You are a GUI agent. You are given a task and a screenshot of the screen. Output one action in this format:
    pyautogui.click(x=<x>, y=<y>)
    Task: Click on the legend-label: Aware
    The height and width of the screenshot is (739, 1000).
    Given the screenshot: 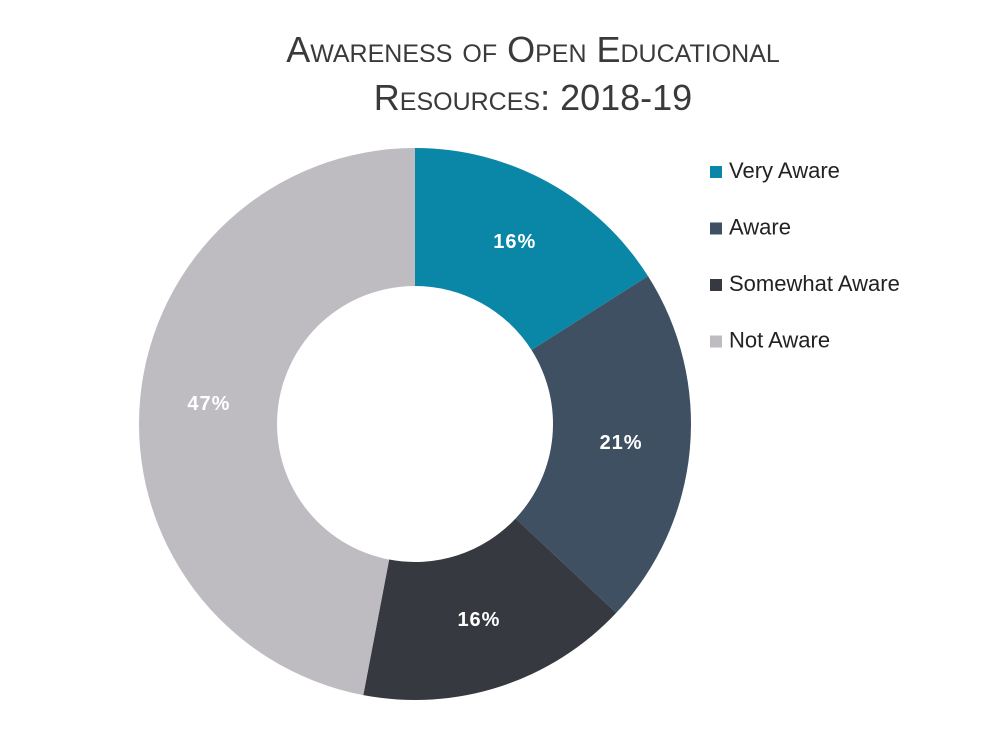 What is the action you would take?
    pyautogui.click(x=760, y=226)
    